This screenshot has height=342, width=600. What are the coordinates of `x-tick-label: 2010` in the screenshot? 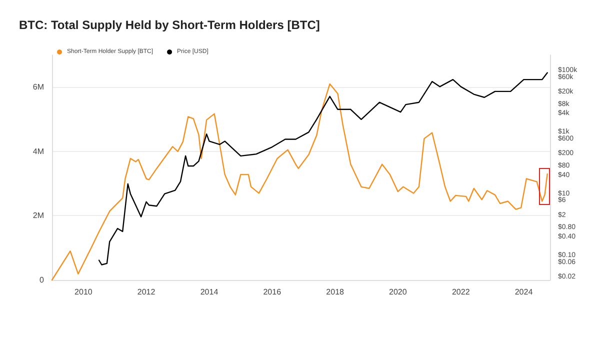 It's located at (83, 292).